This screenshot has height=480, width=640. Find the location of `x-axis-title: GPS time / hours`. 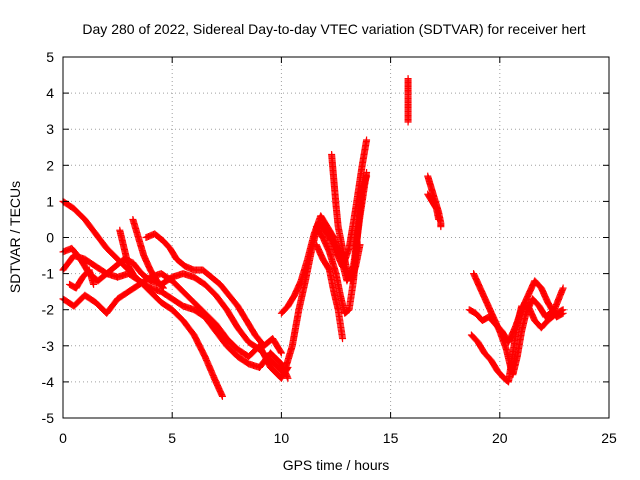

x-axis-title: GPS time / hours is located at coordinates (336, 465).